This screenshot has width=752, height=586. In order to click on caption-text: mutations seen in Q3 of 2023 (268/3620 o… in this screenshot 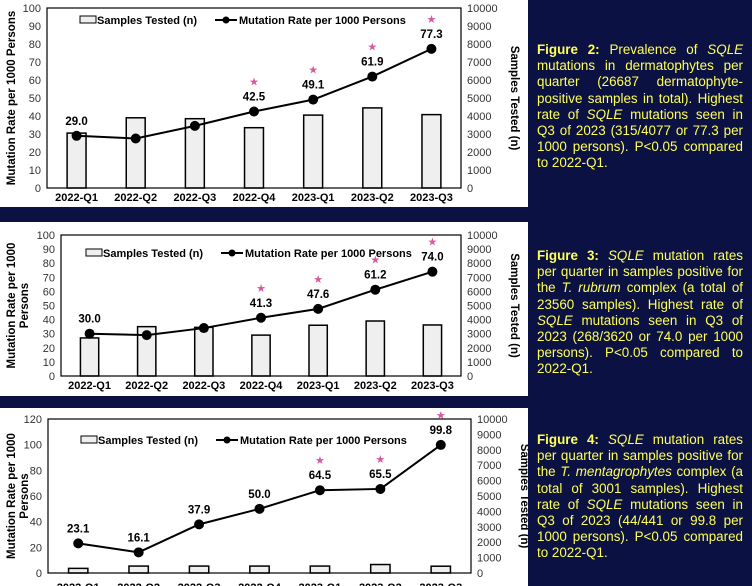, I will do `click(640, 344)`.